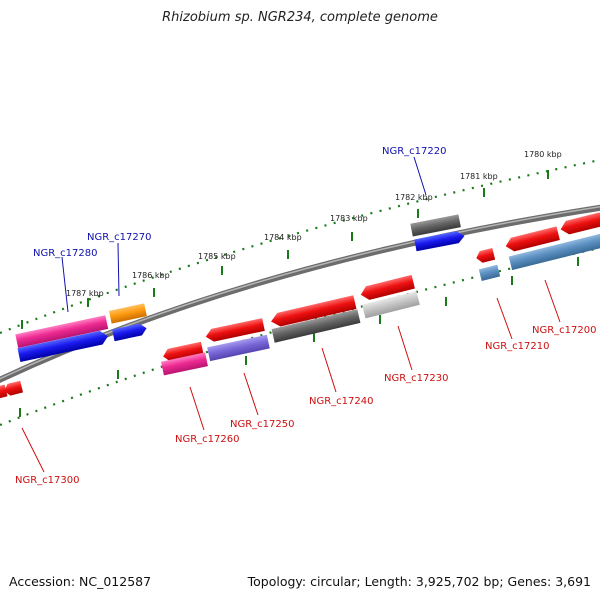  Describe the element at coordinates (127, 313) in the screenshot. I see `gene-NGR_c17270` at that location.